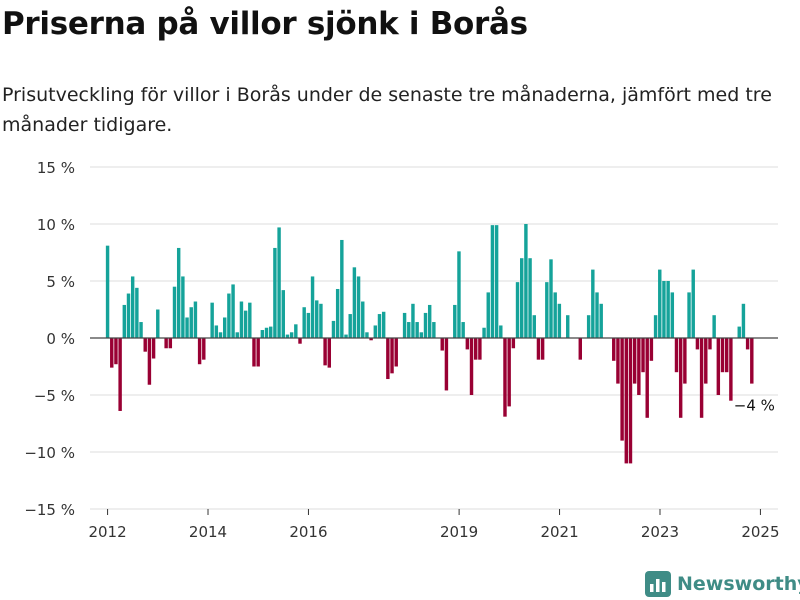  What do you see at coordinates (459, 532) in the screenshot?
I see `x-tick-label: 2019` at bounding box center [459, 532].